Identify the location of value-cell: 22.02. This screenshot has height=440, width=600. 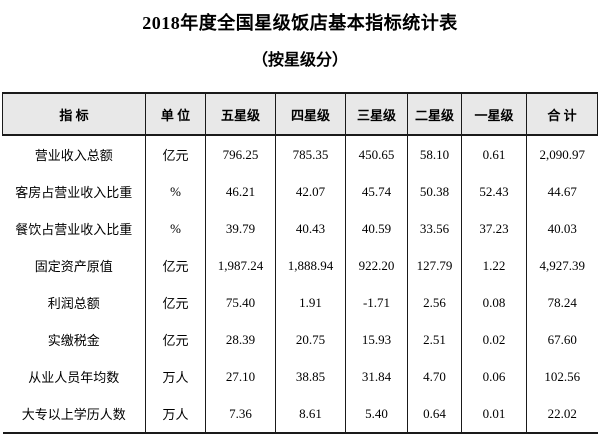
(562, 414).